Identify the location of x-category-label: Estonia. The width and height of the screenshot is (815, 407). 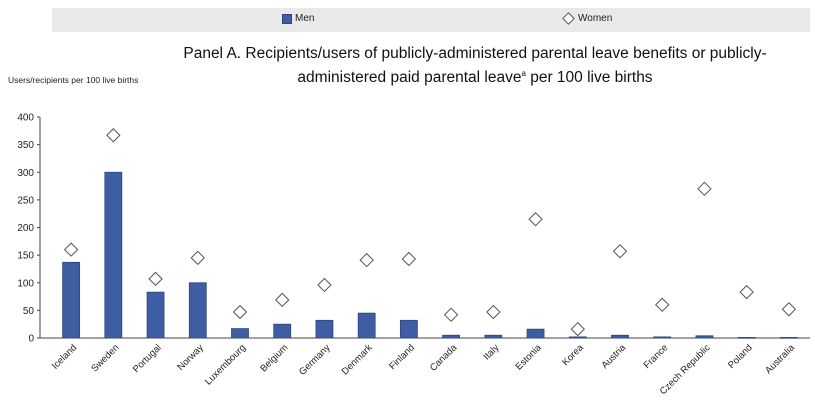
(528, 357).